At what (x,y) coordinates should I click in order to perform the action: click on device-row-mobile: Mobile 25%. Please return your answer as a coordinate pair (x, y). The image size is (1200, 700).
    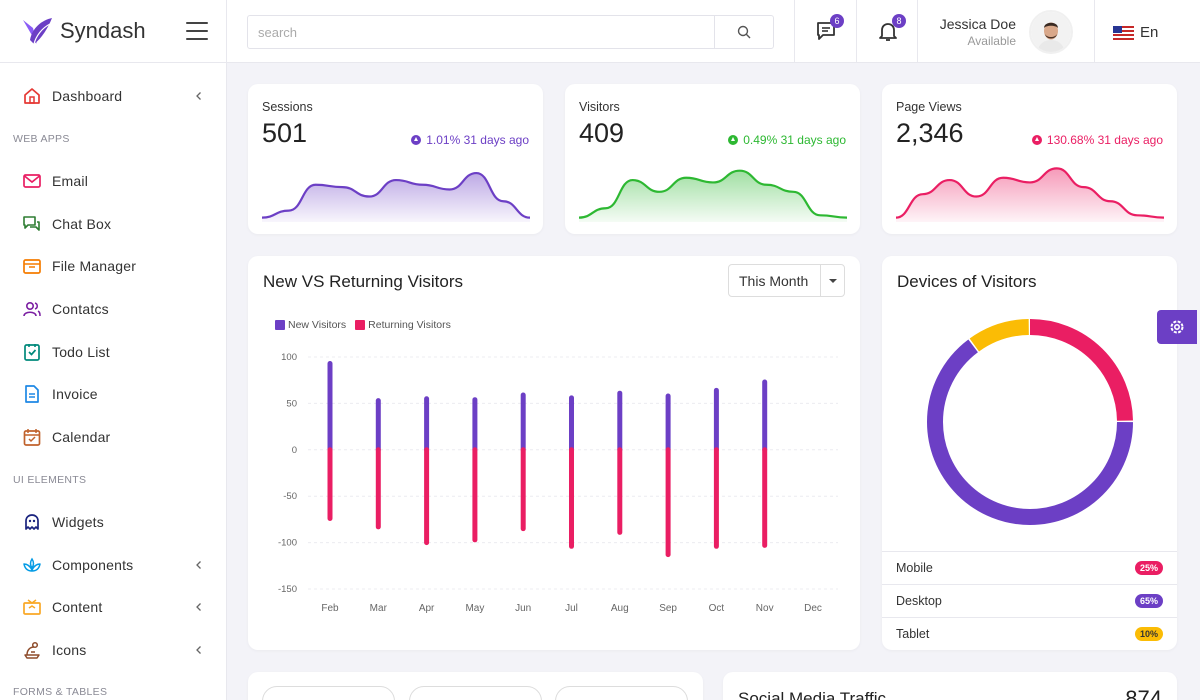
    Looking at the image, I should click on (1029, 567).